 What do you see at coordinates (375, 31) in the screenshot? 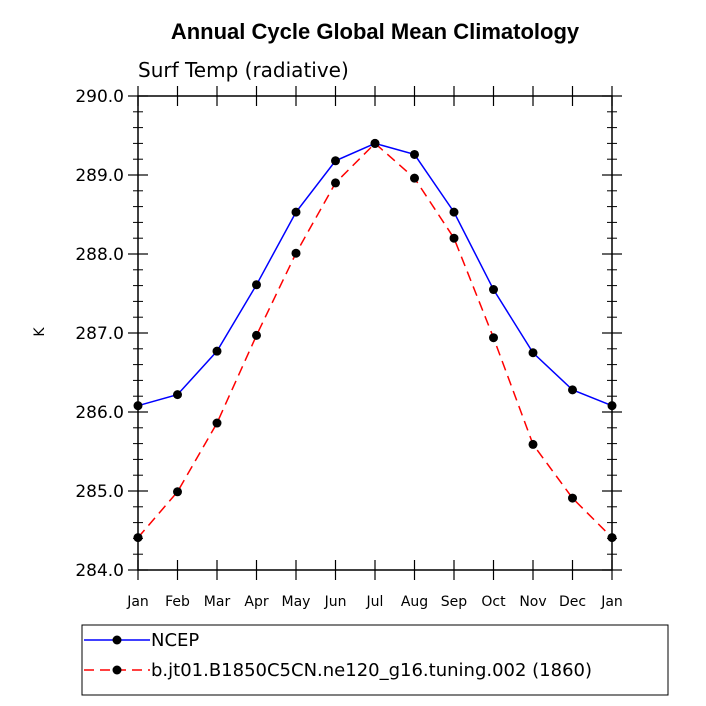
I see `chart-title: Annual Cycle Global Mean Climatology` at bounding box center [375, 31].